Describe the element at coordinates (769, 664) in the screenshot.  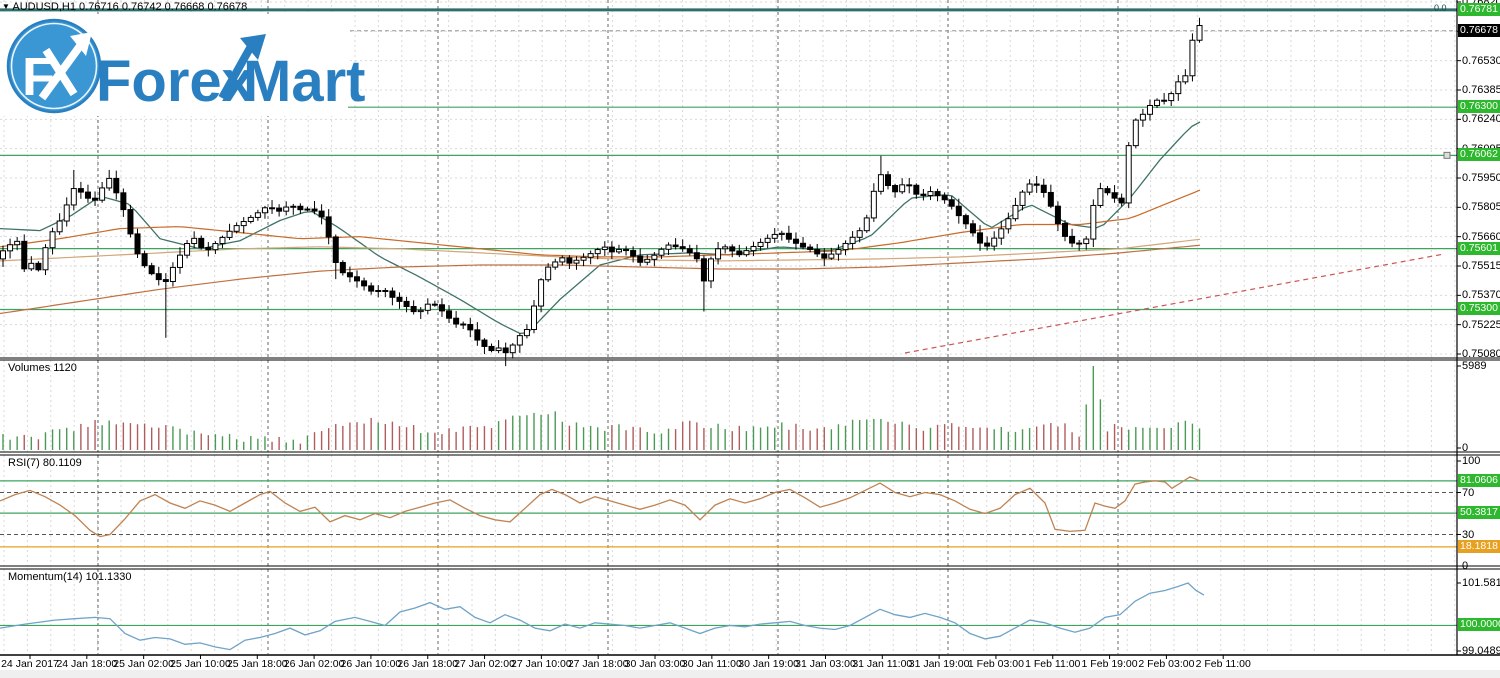
I see `time-label: 30 Jan 19:00` at that location.